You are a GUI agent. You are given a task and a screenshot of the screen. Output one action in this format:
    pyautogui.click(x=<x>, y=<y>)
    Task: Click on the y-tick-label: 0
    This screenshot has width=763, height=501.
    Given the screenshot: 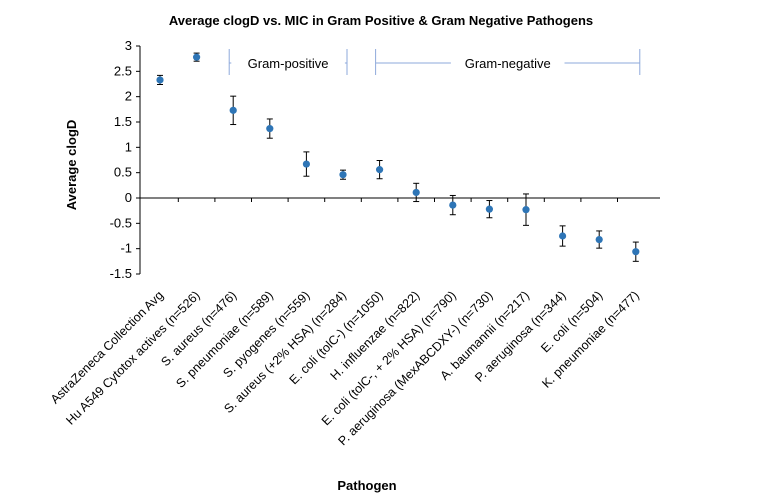 What is the action you would take?
    pyautogui.click(x=128, y=197)
    